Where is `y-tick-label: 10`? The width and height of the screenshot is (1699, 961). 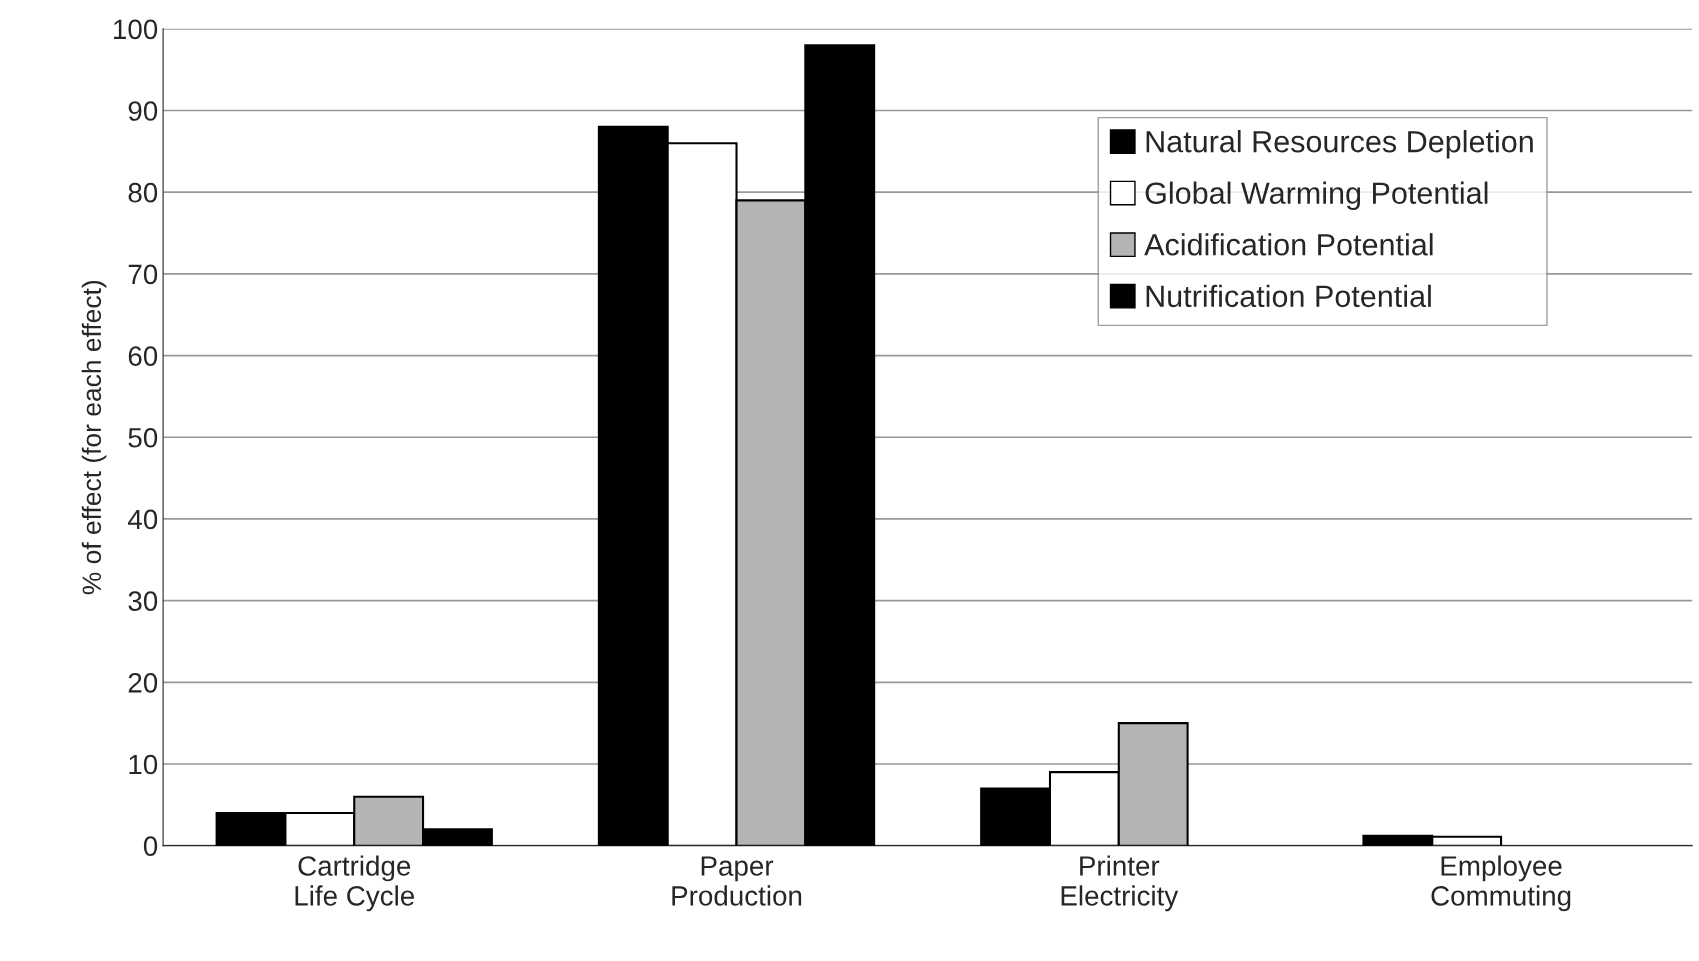
y-tick-label: 10 is located at coordinates (143, 764).